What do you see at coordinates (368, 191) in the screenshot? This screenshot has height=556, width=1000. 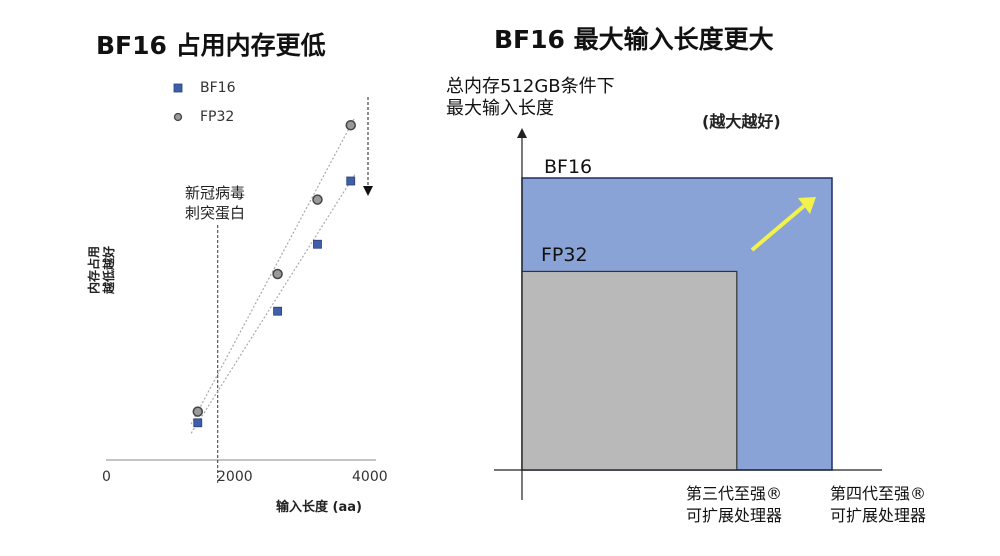 I see `decrease-arrow-head` at bounding box center [368, 191].